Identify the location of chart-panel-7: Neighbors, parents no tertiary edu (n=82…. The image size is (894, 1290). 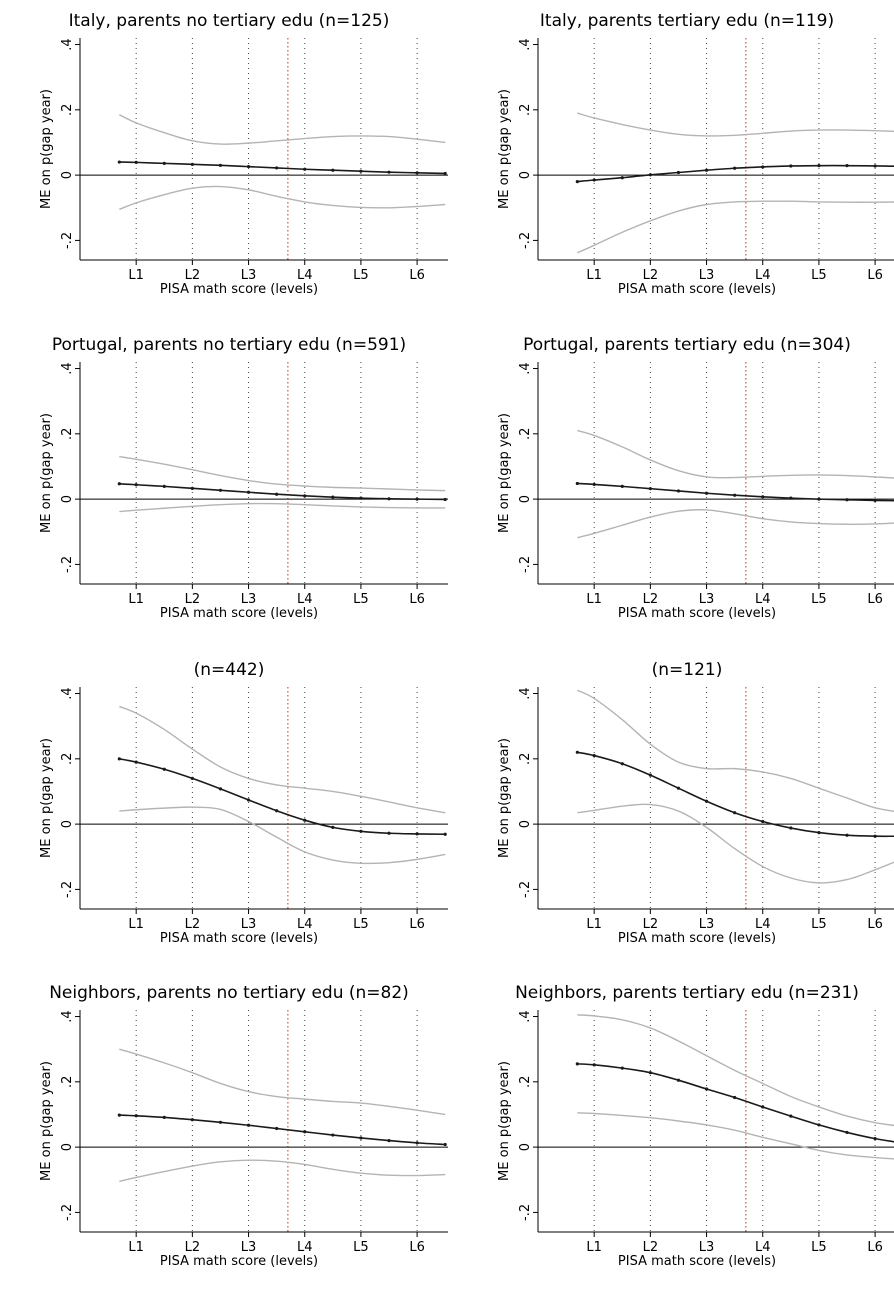
(243, 1126).